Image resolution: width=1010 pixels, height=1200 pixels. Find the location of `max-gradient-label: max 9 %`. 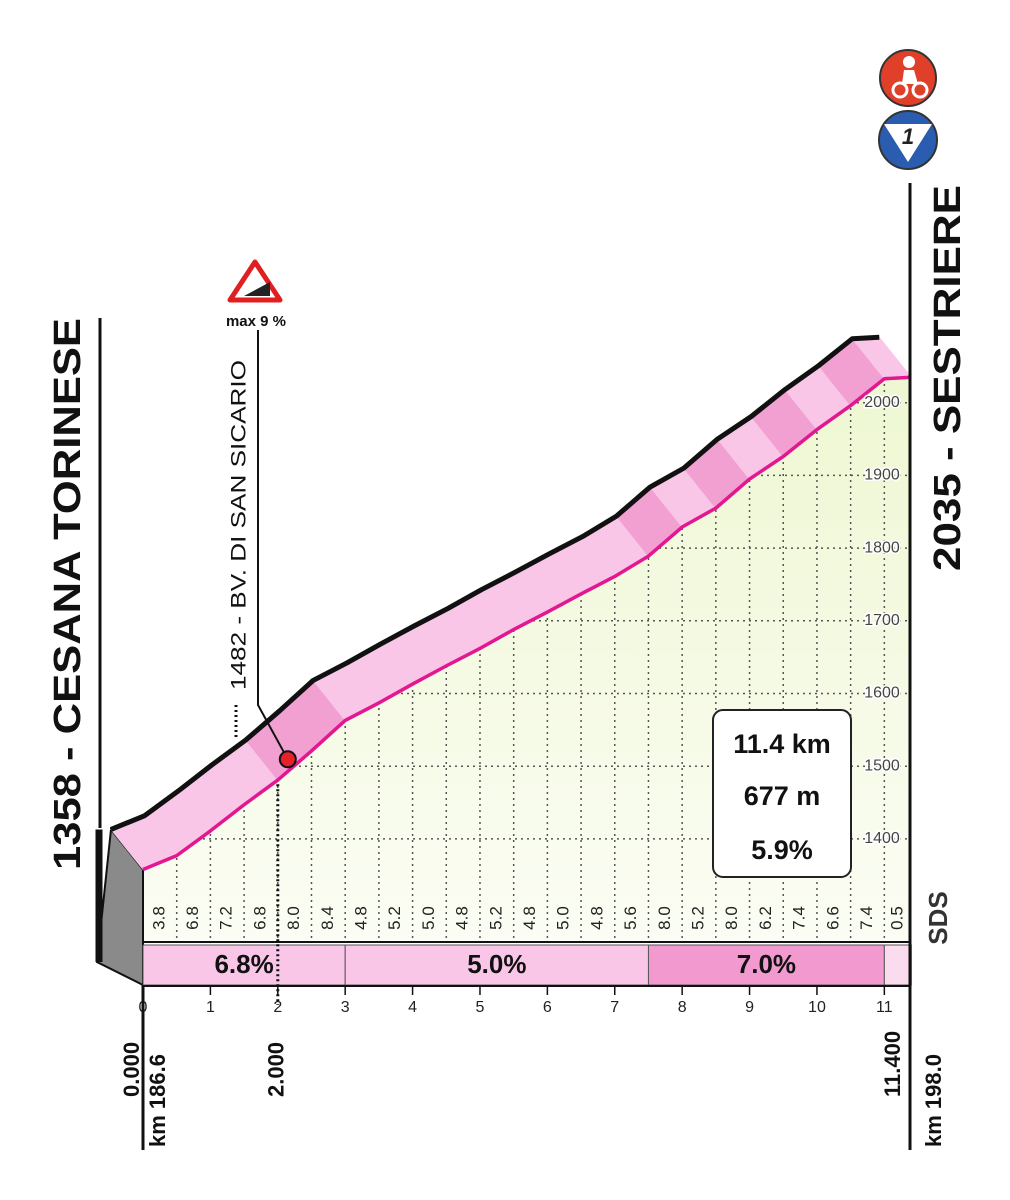

max-gradient-label: max 9 % is located at coordinates (256, 321).